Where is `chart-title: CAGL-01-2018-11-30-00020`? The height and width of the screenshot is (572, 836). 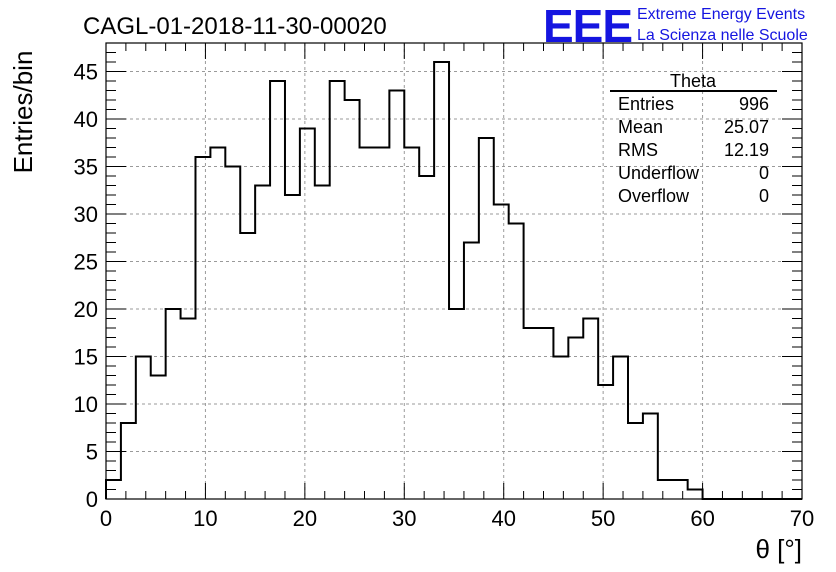
chart-title: CAGL-01-2018-11-30-00020 is located at coordinates (235, 26).